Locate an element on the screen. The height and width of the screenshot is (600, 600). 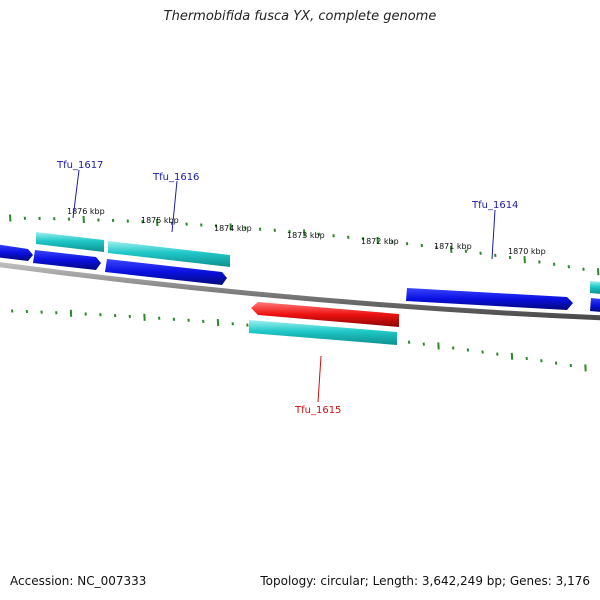
accession-text: Accession: NC_007333 is located at coordinates (78, 581).